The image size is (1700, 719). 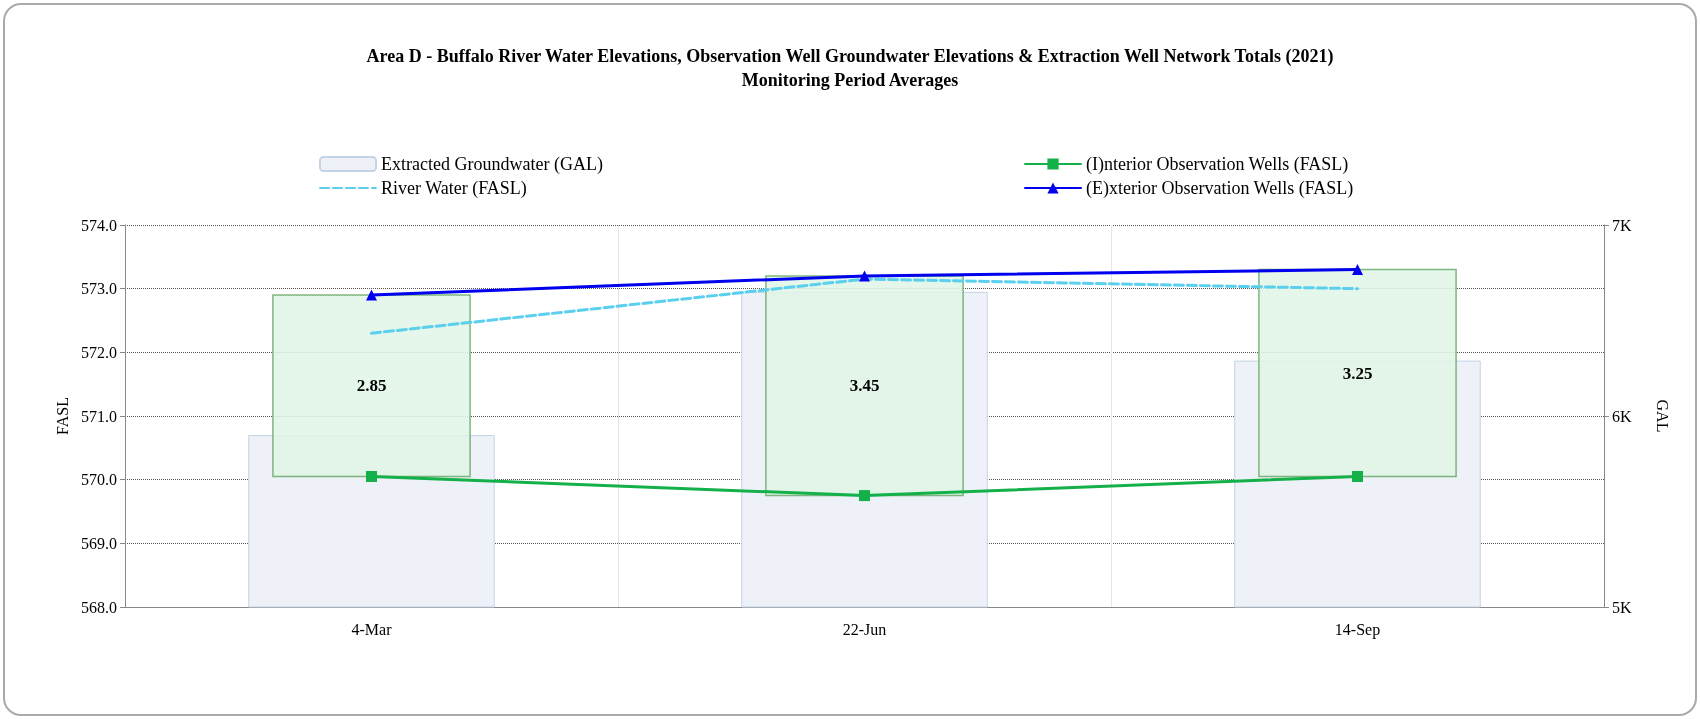 I want to click on legend-label: Extracted Groundwater (GAL), so click(x=492, y=164).